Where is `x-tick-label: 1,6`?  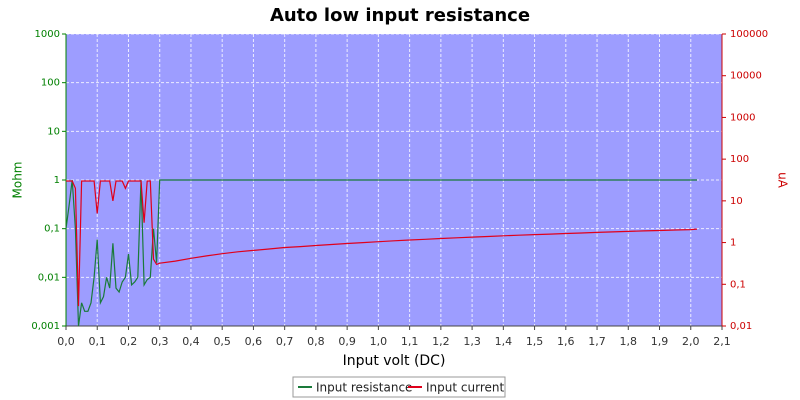
x-tick-label: 1,6 is located at coordinates (566, 341).